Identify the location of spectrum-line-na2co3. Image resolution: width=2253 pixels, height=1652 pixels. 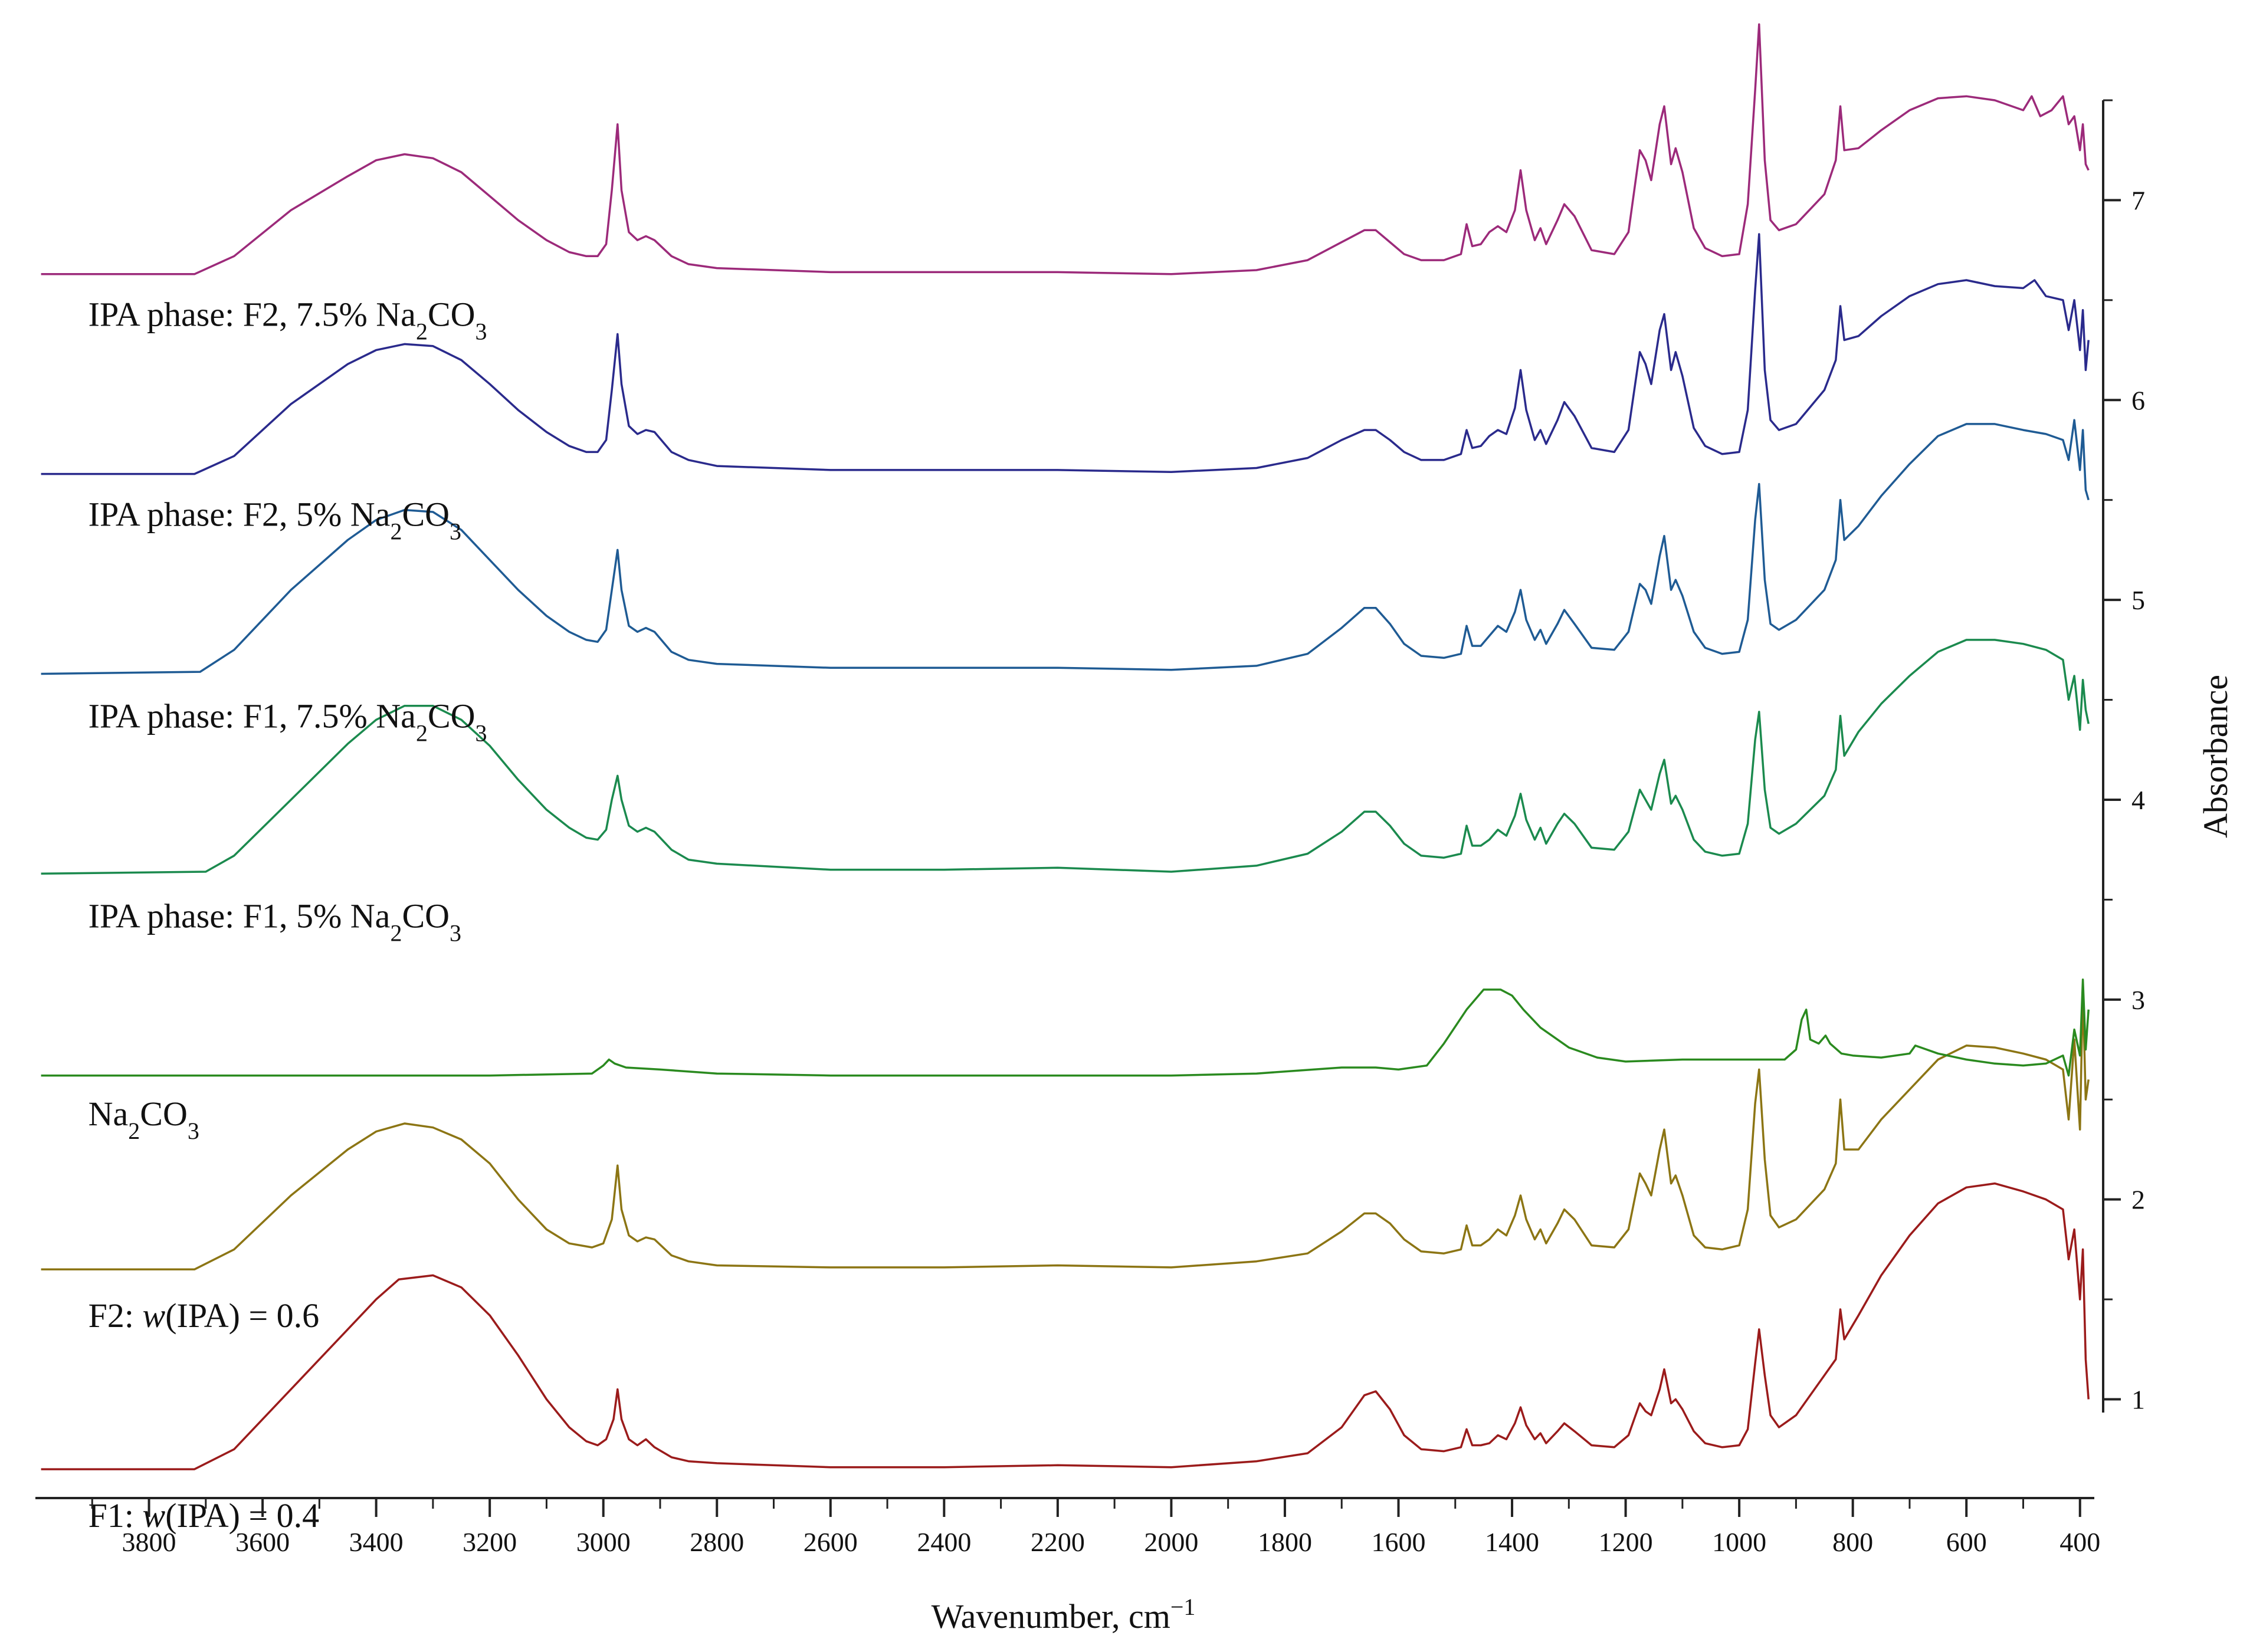
(1065, 1027).